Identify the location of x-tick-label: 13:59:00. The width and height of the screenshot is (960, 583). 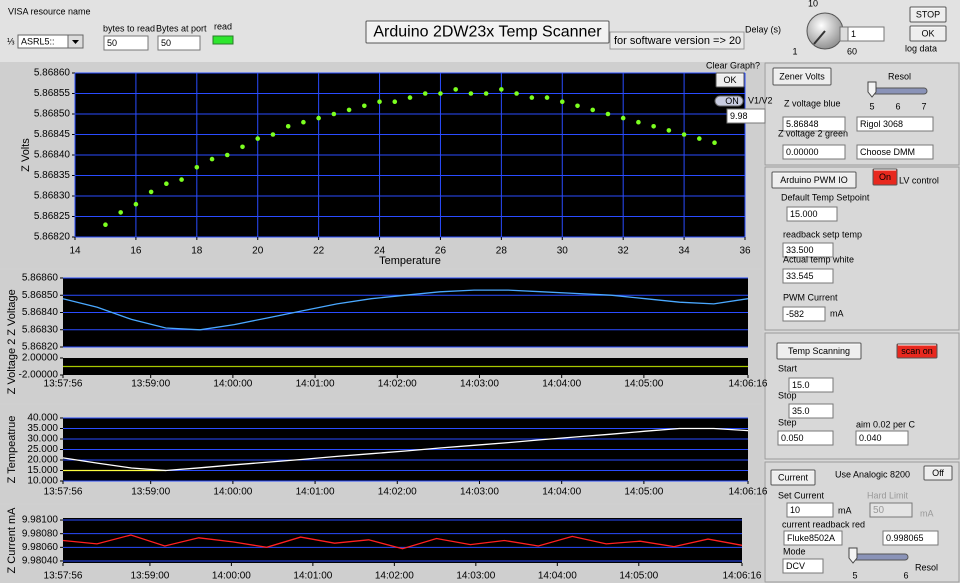
(150, 384).